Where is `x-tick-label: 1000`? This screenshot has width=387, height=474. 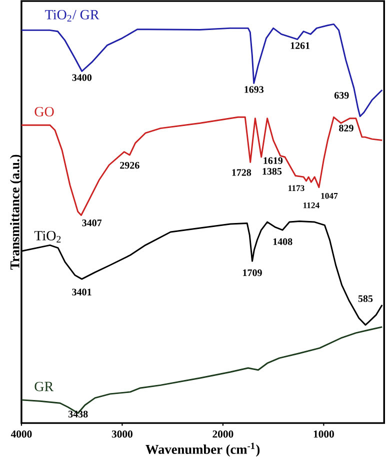 x-tick-label: 1000 is located at coordinates (324, 434).